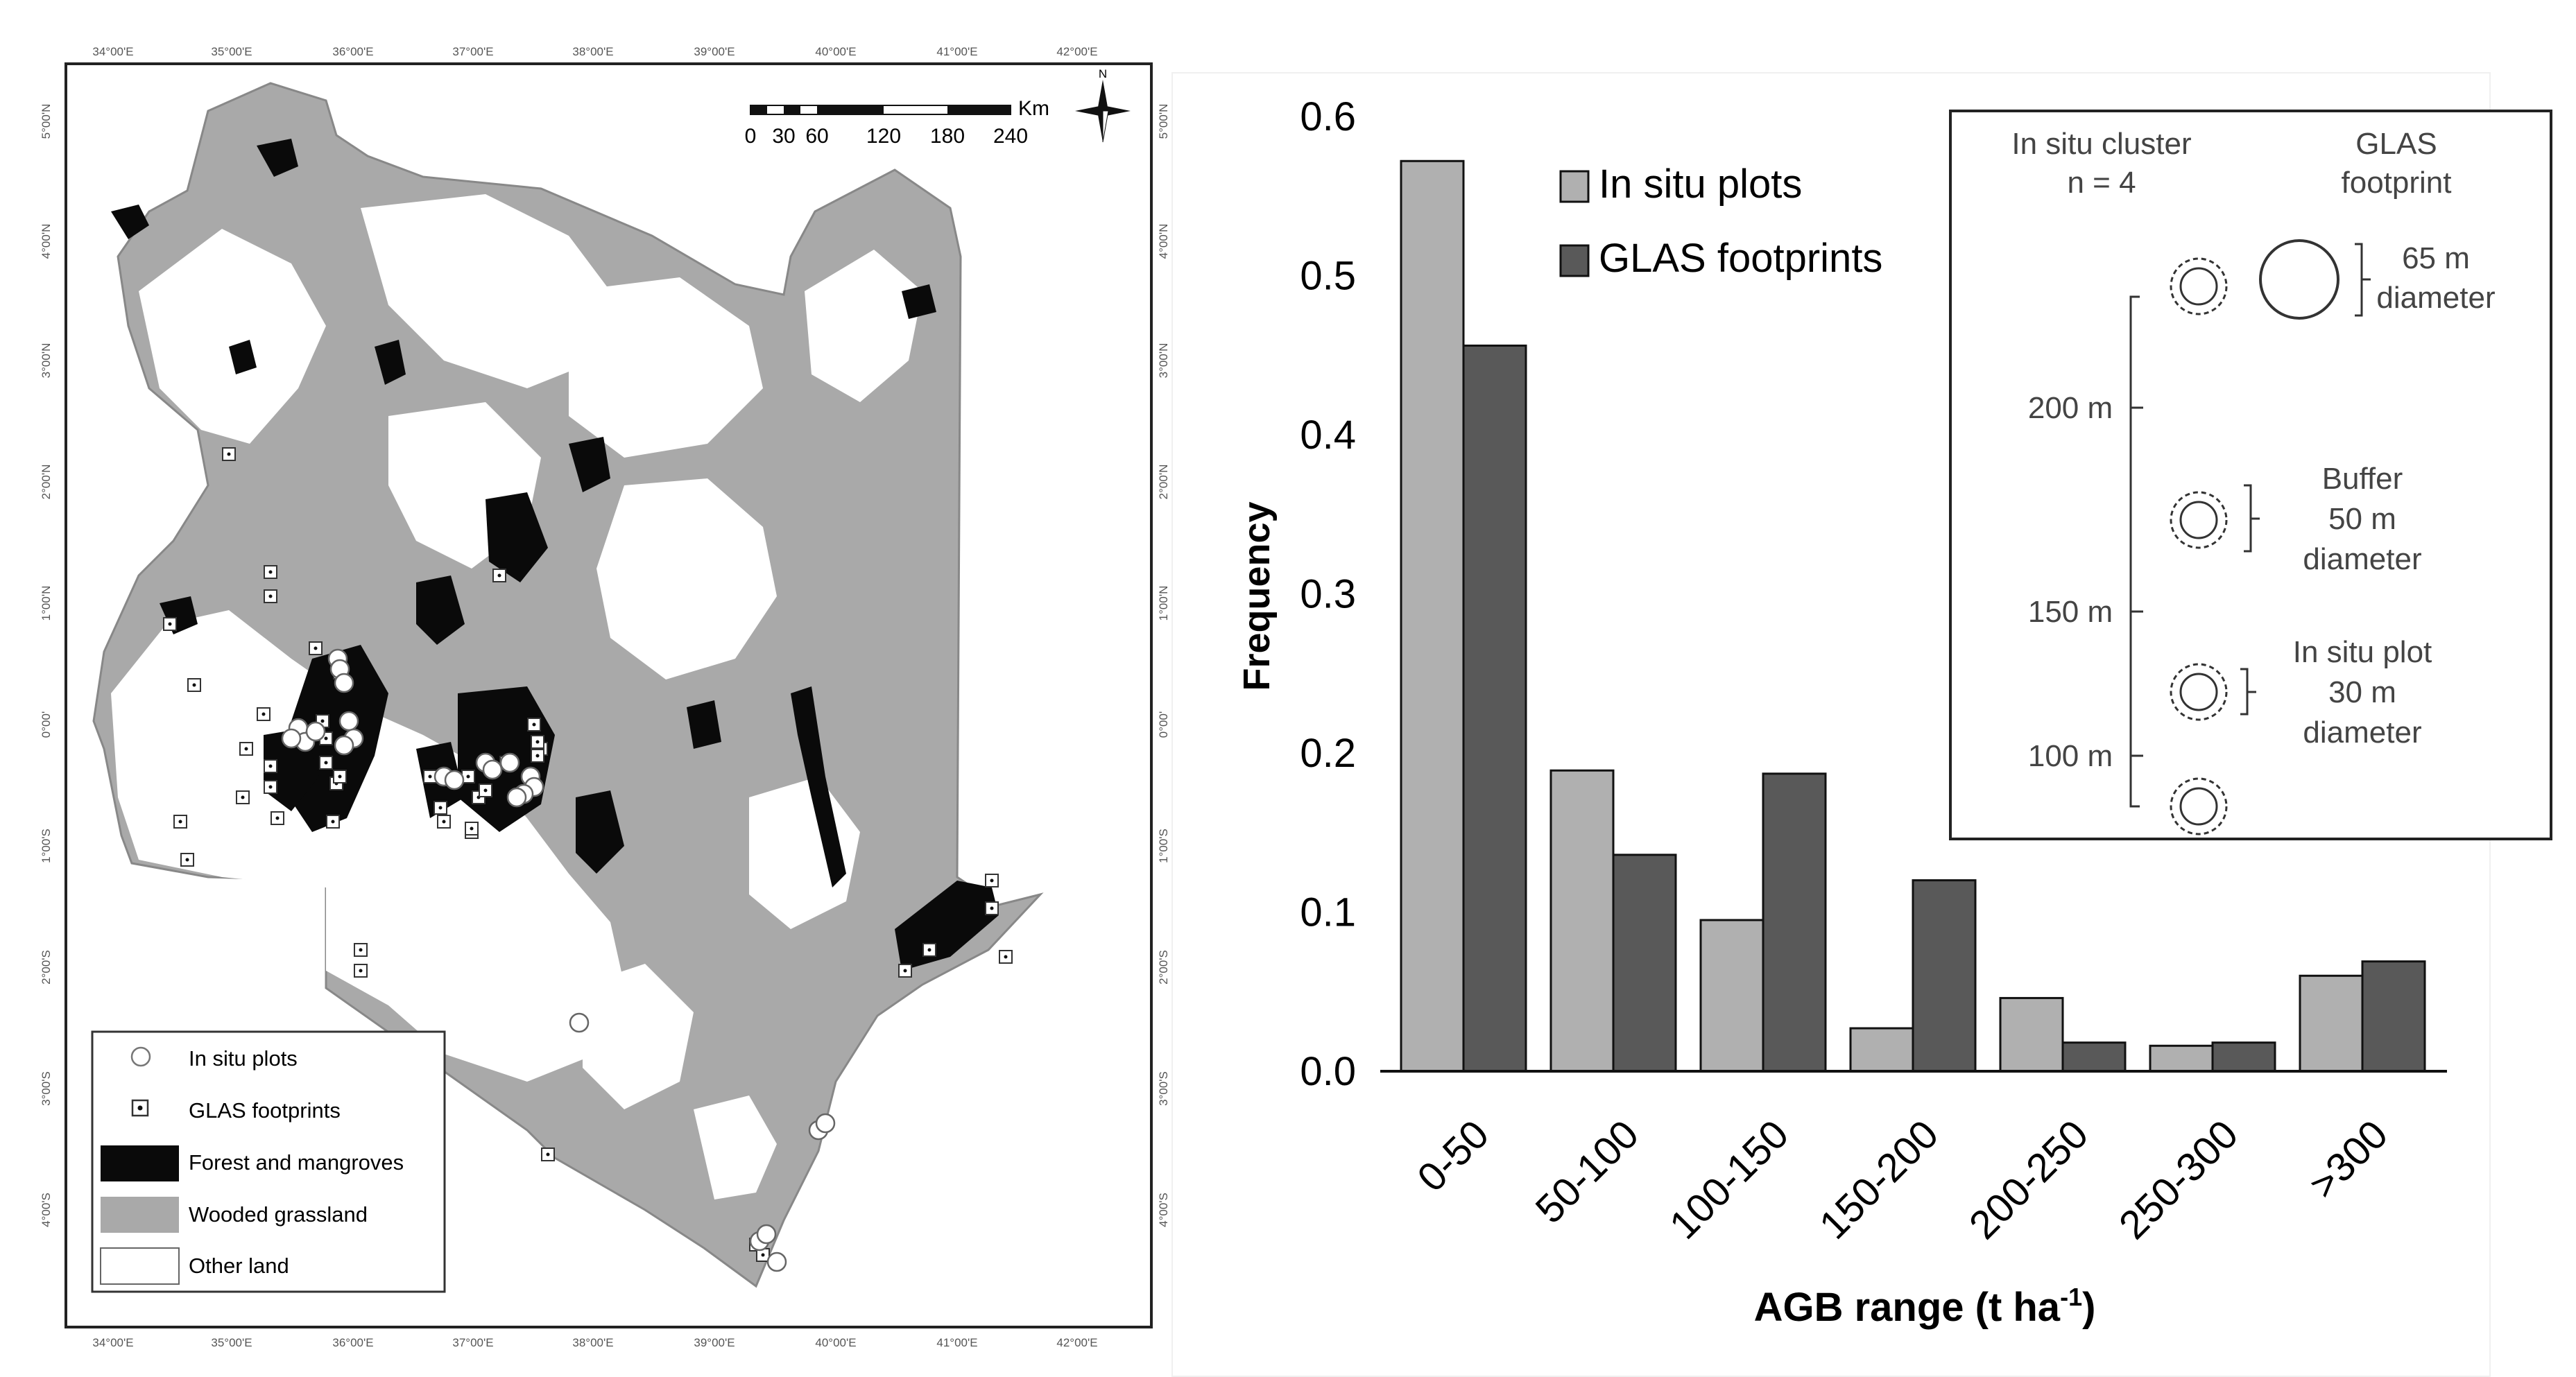  What do you see at coordinates (2362, 479) in the screenshot?
I see `inset-buffer-title: Buffer` at bounding box center [2362, 479].